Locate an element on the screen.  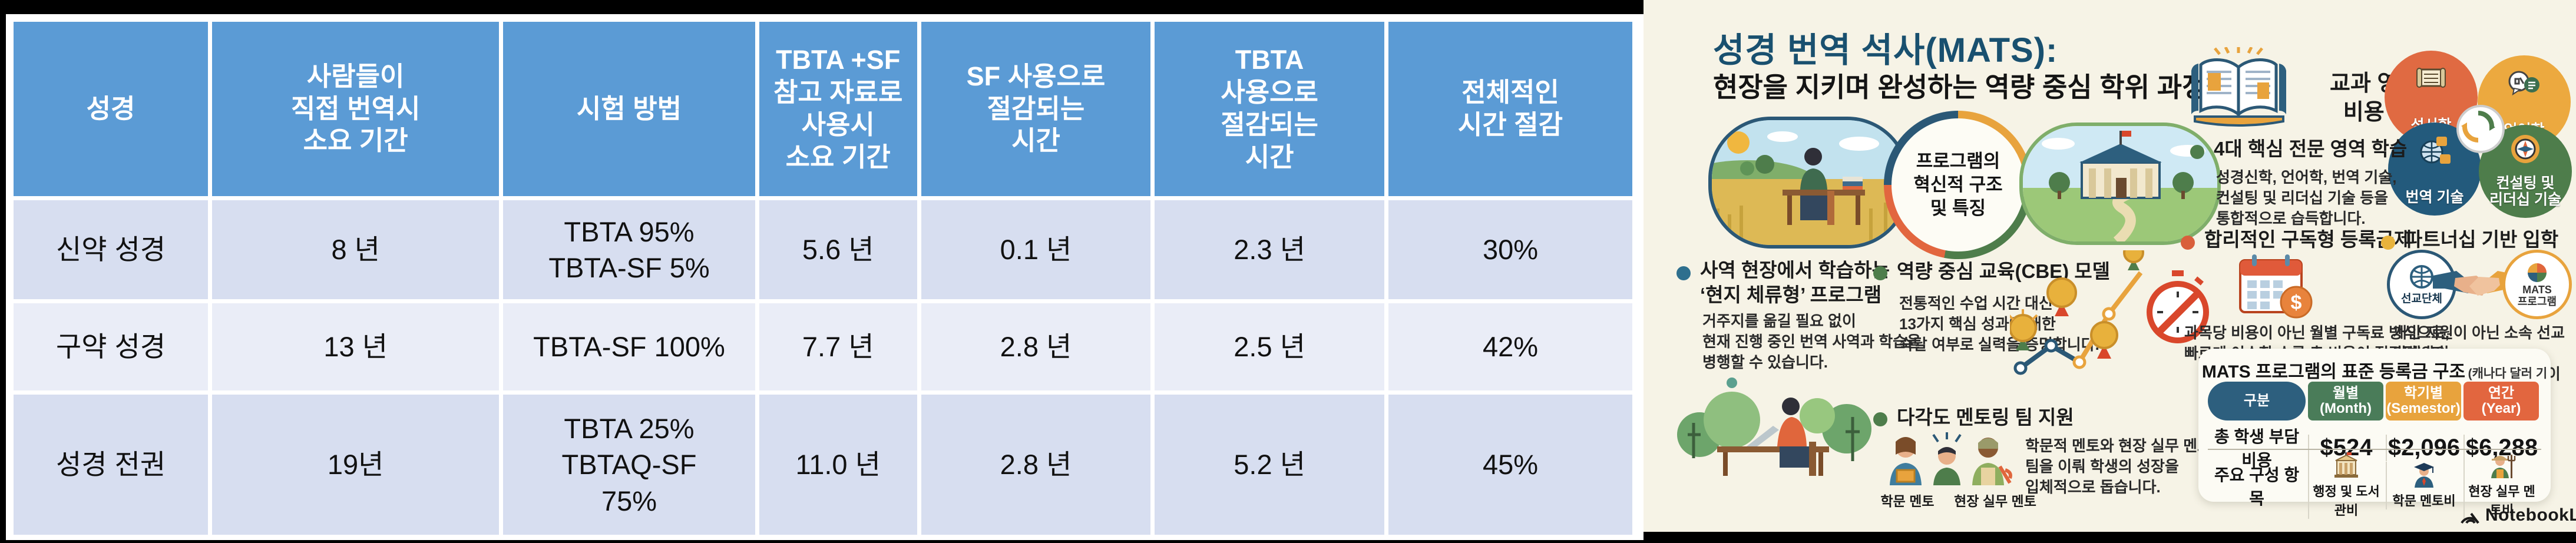
cost-row-label: 총 학생 부담 비용 is located at coordinates (2257, 448).